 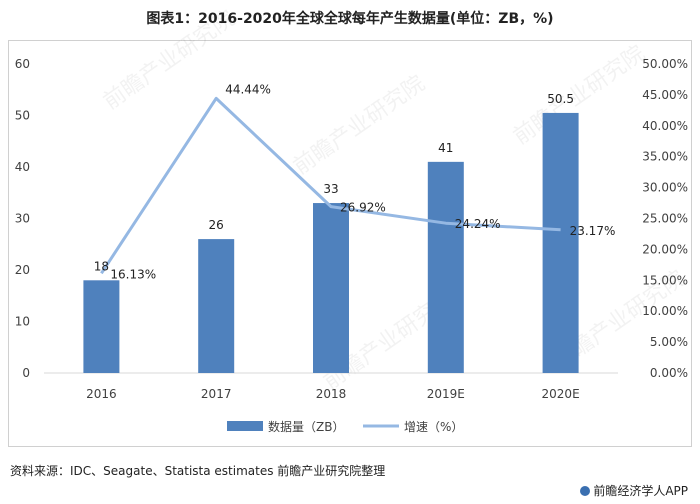 I want to click on brand-label: 前瞻经济学人APP, so click(x=634, y=490).